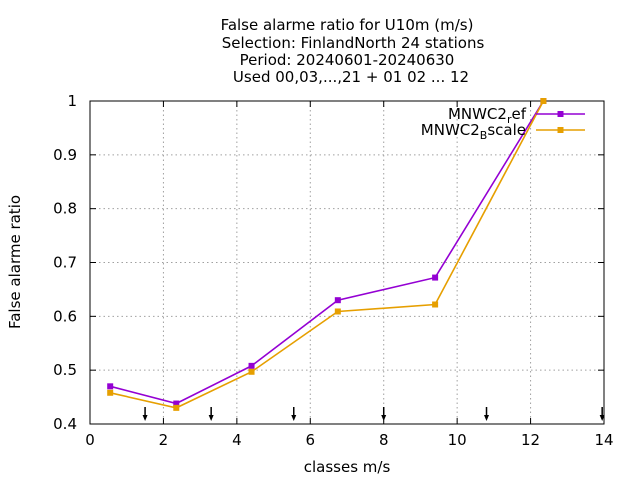 This screenshot has width=640, height=484. I want to click on x-tick-label: 2, so click(164, 440).